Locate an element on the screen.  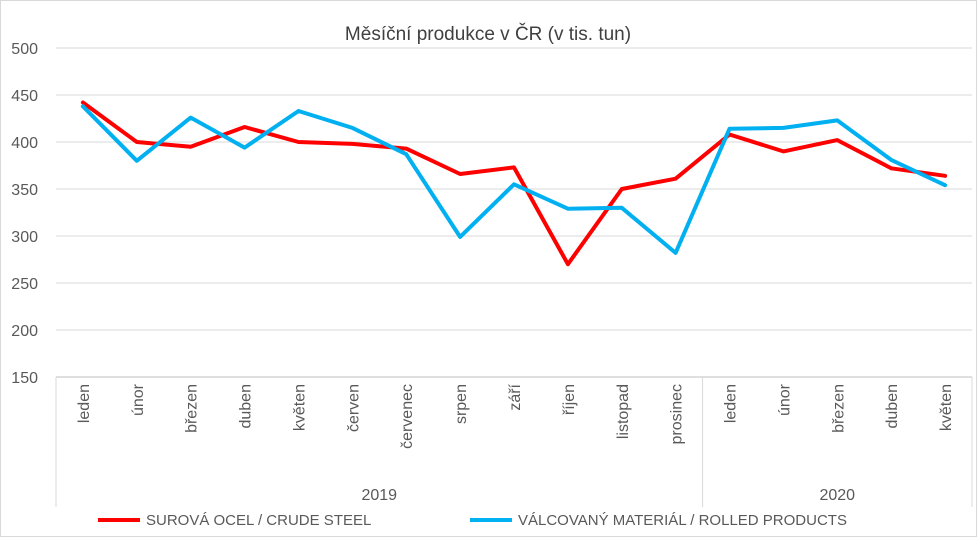
x-category-label: září is located at coordinates (515, 396).